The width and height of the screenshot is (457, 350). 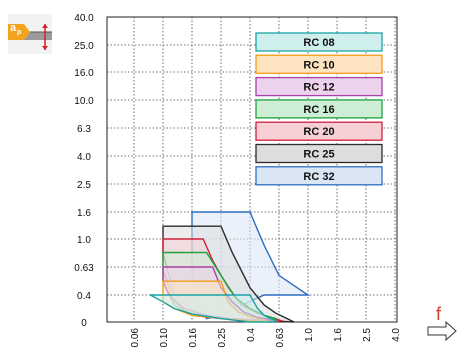 I want to click on x-tick-label: 0.10, so click(x=164, y=338).